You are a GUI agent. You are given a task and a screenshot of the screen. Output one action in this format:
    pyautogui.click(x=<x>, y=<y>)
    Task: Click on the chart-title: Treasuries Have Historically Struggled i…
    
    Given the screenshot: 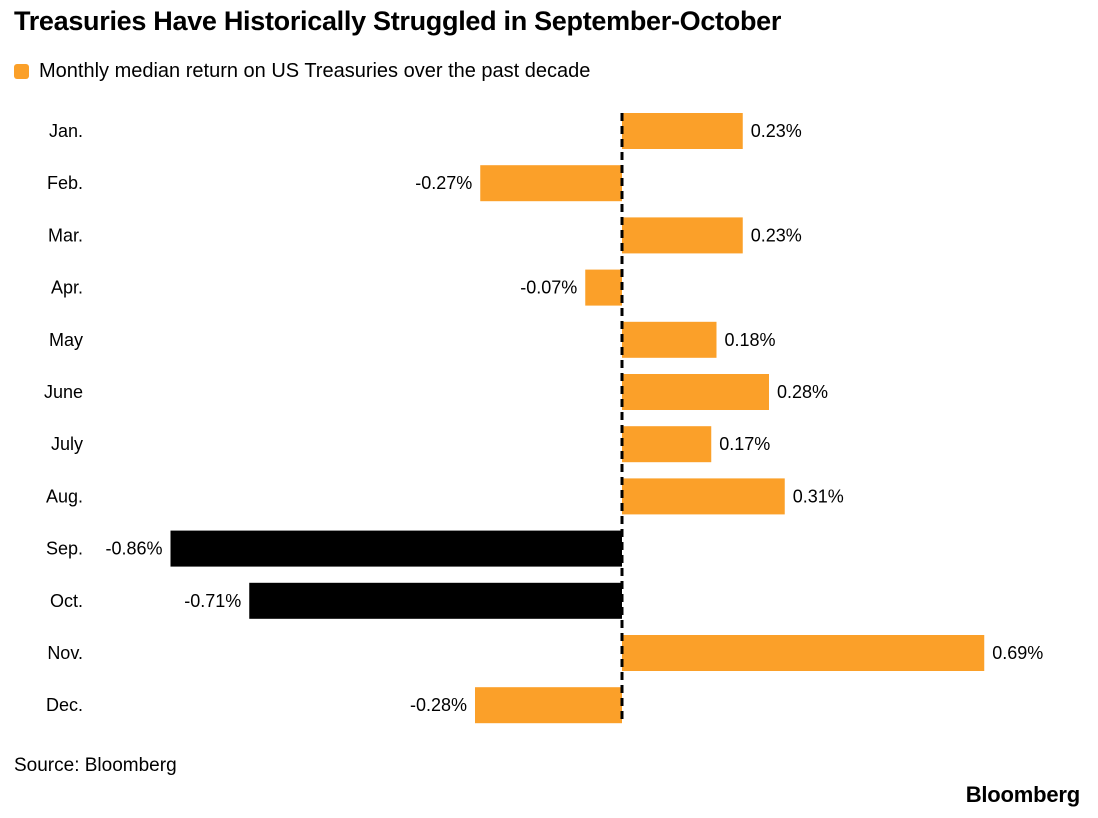 What is the action you would take?
    pyautogui.click(x=398, y=21)
    